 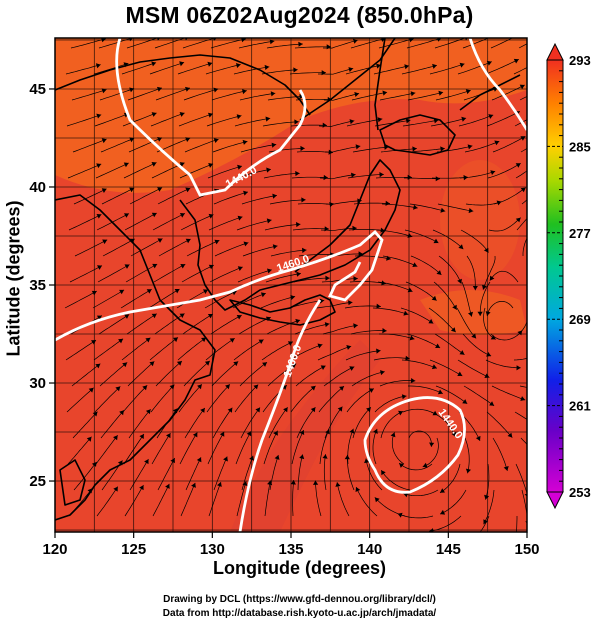 What do you see at coordinates (555, 500) in the screenshot?
I see `colorbar-bottom-arrow` at bounding box center [555, 500].